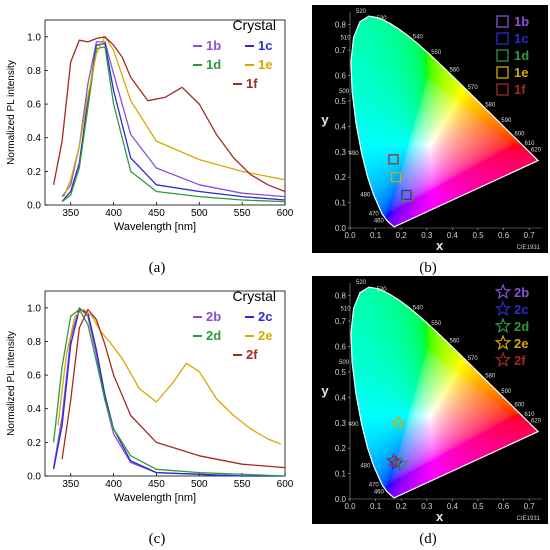 The width and height of the screenshot is (550, 550). Describe the element at coordinates (169, 376) in the screenshot. I see `series-line-2e` at that location.